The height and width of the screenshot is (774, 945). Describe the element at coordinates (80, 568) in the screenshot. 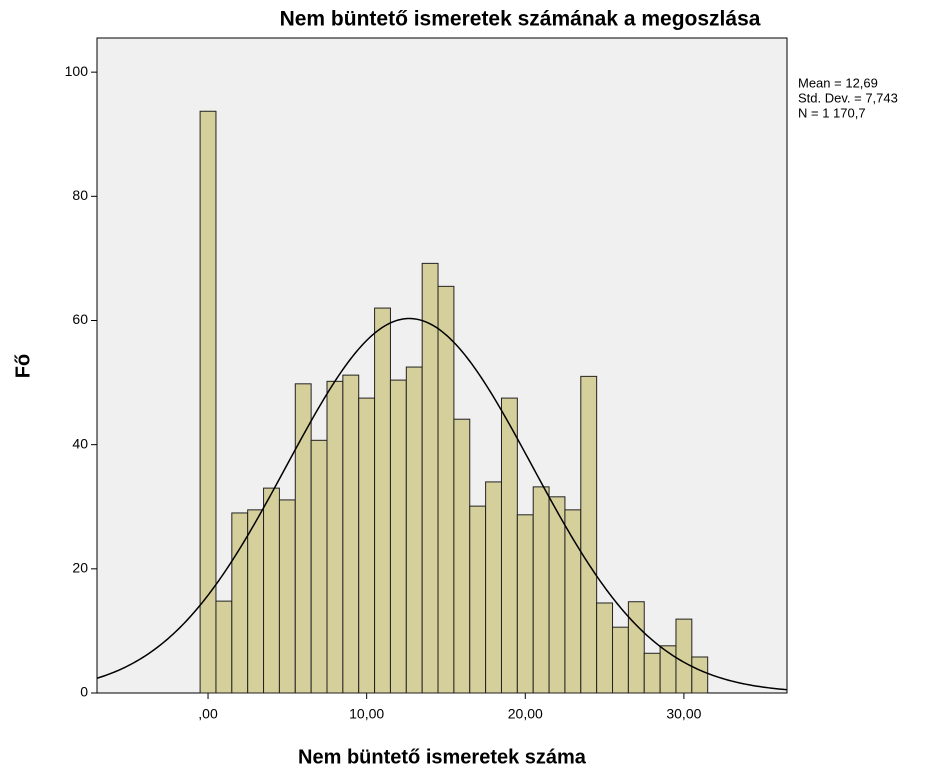

I see `y-tick-label: 20` at that location.